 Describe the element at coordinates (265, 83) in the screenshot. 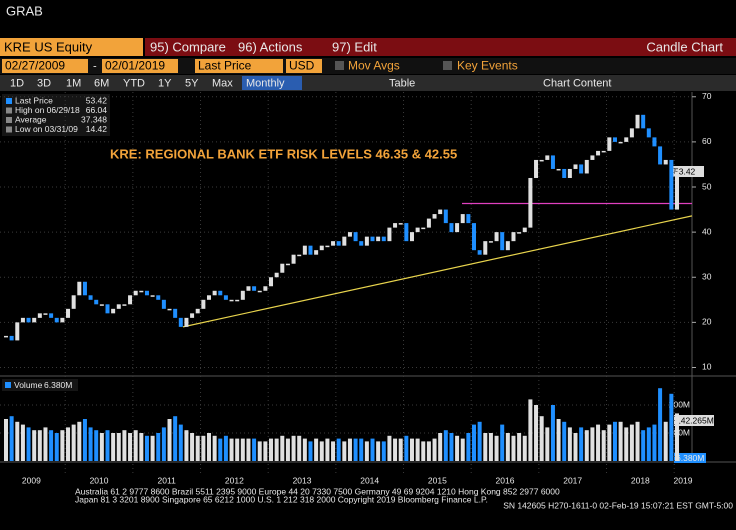

I see `frequency: Monthly` at that location.